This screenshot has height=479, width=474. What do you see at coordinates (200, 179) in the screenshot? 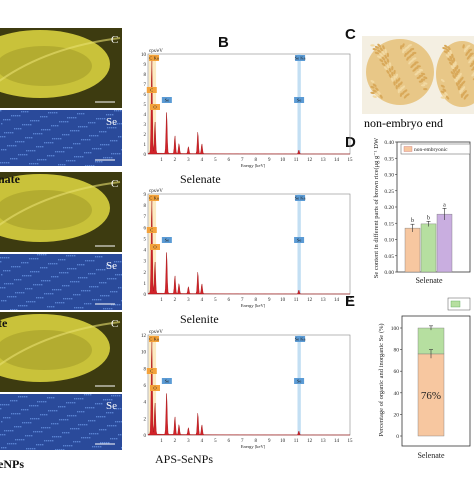
I see `spectrum-name-selenate: Selenate` at bounding box center [200, 179].